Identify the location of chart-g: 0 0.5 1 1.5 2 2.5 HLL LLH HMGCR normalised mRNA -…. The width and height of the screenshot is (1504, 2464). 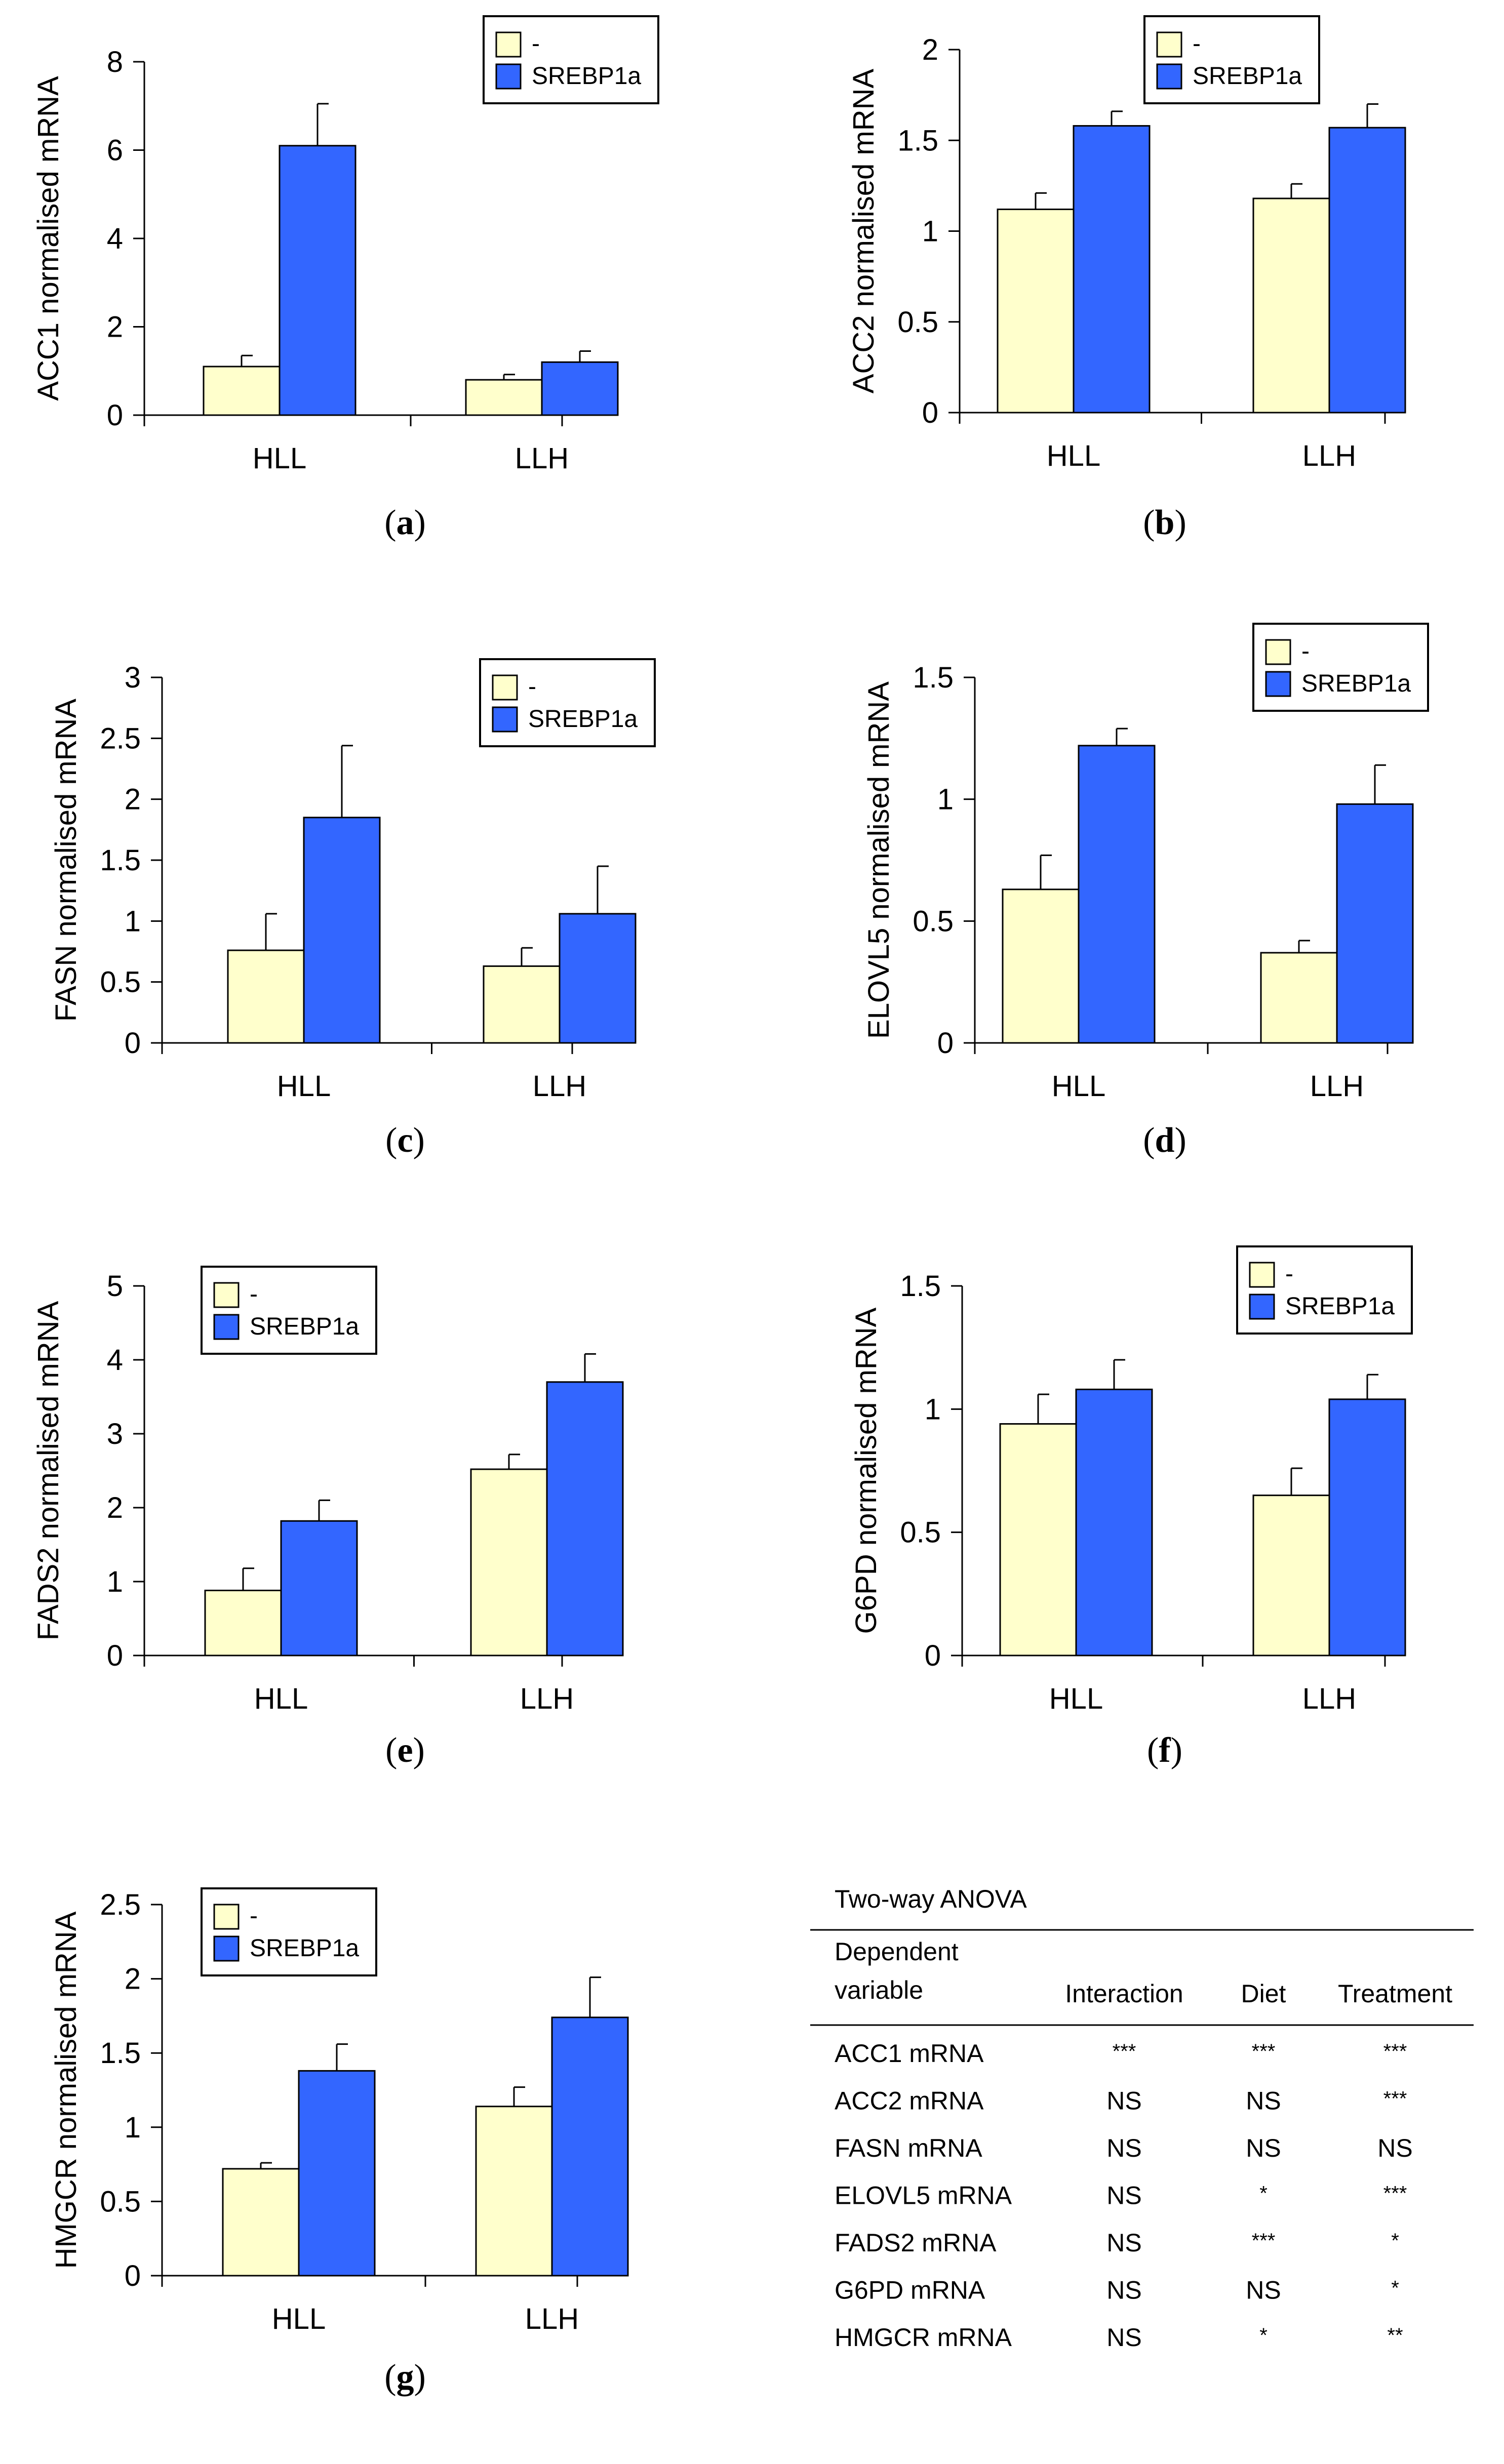
(339, 2142).